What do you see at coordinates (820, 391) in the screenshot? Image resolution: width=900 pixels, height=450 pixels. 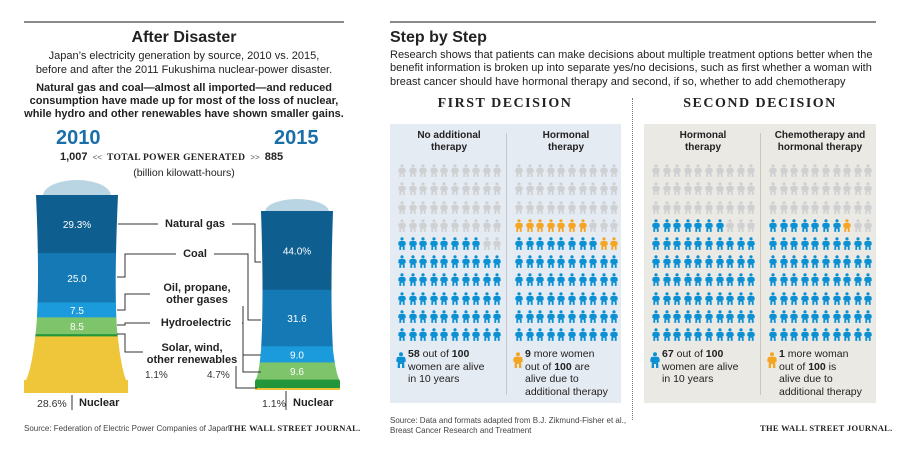 I see `caption-text: additional therapy` at bounding box center [820, 391].